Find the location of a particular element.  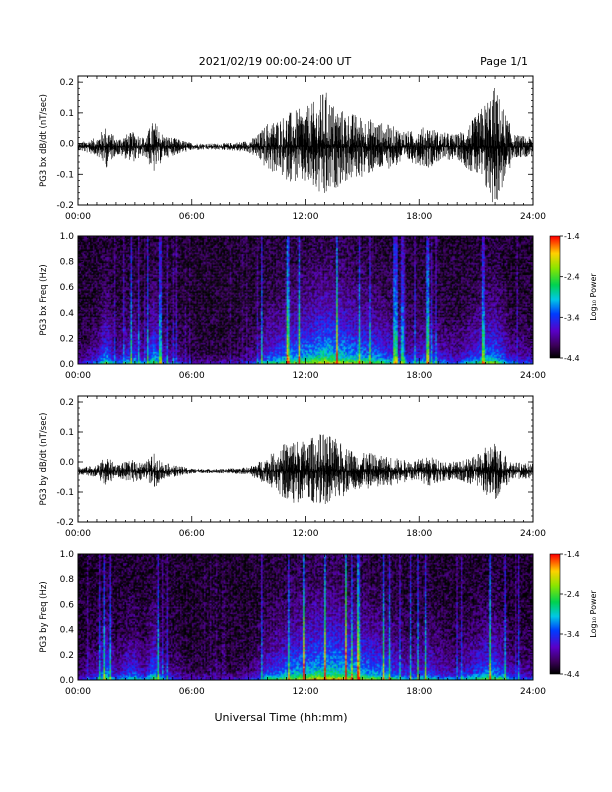

page-label: Page 1/1 is located at coordinates (504, 61).